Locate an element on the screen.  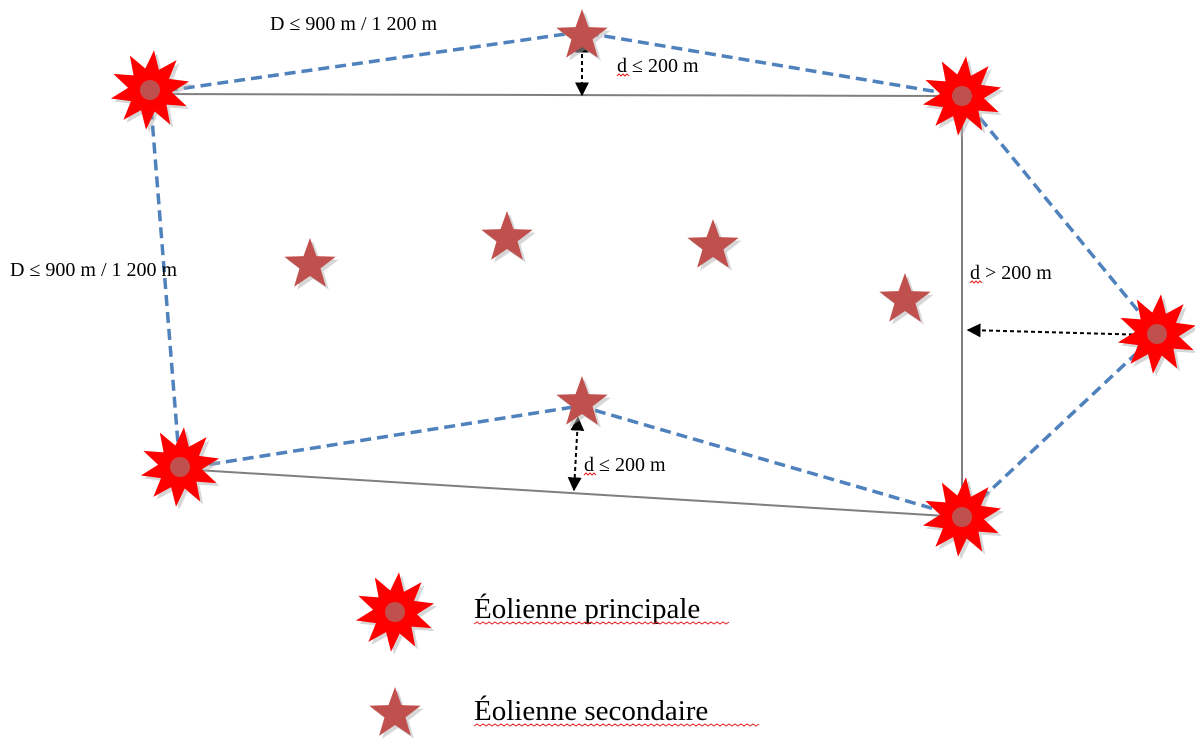
primary-turbine-icon is located at coordinates (396, 613).